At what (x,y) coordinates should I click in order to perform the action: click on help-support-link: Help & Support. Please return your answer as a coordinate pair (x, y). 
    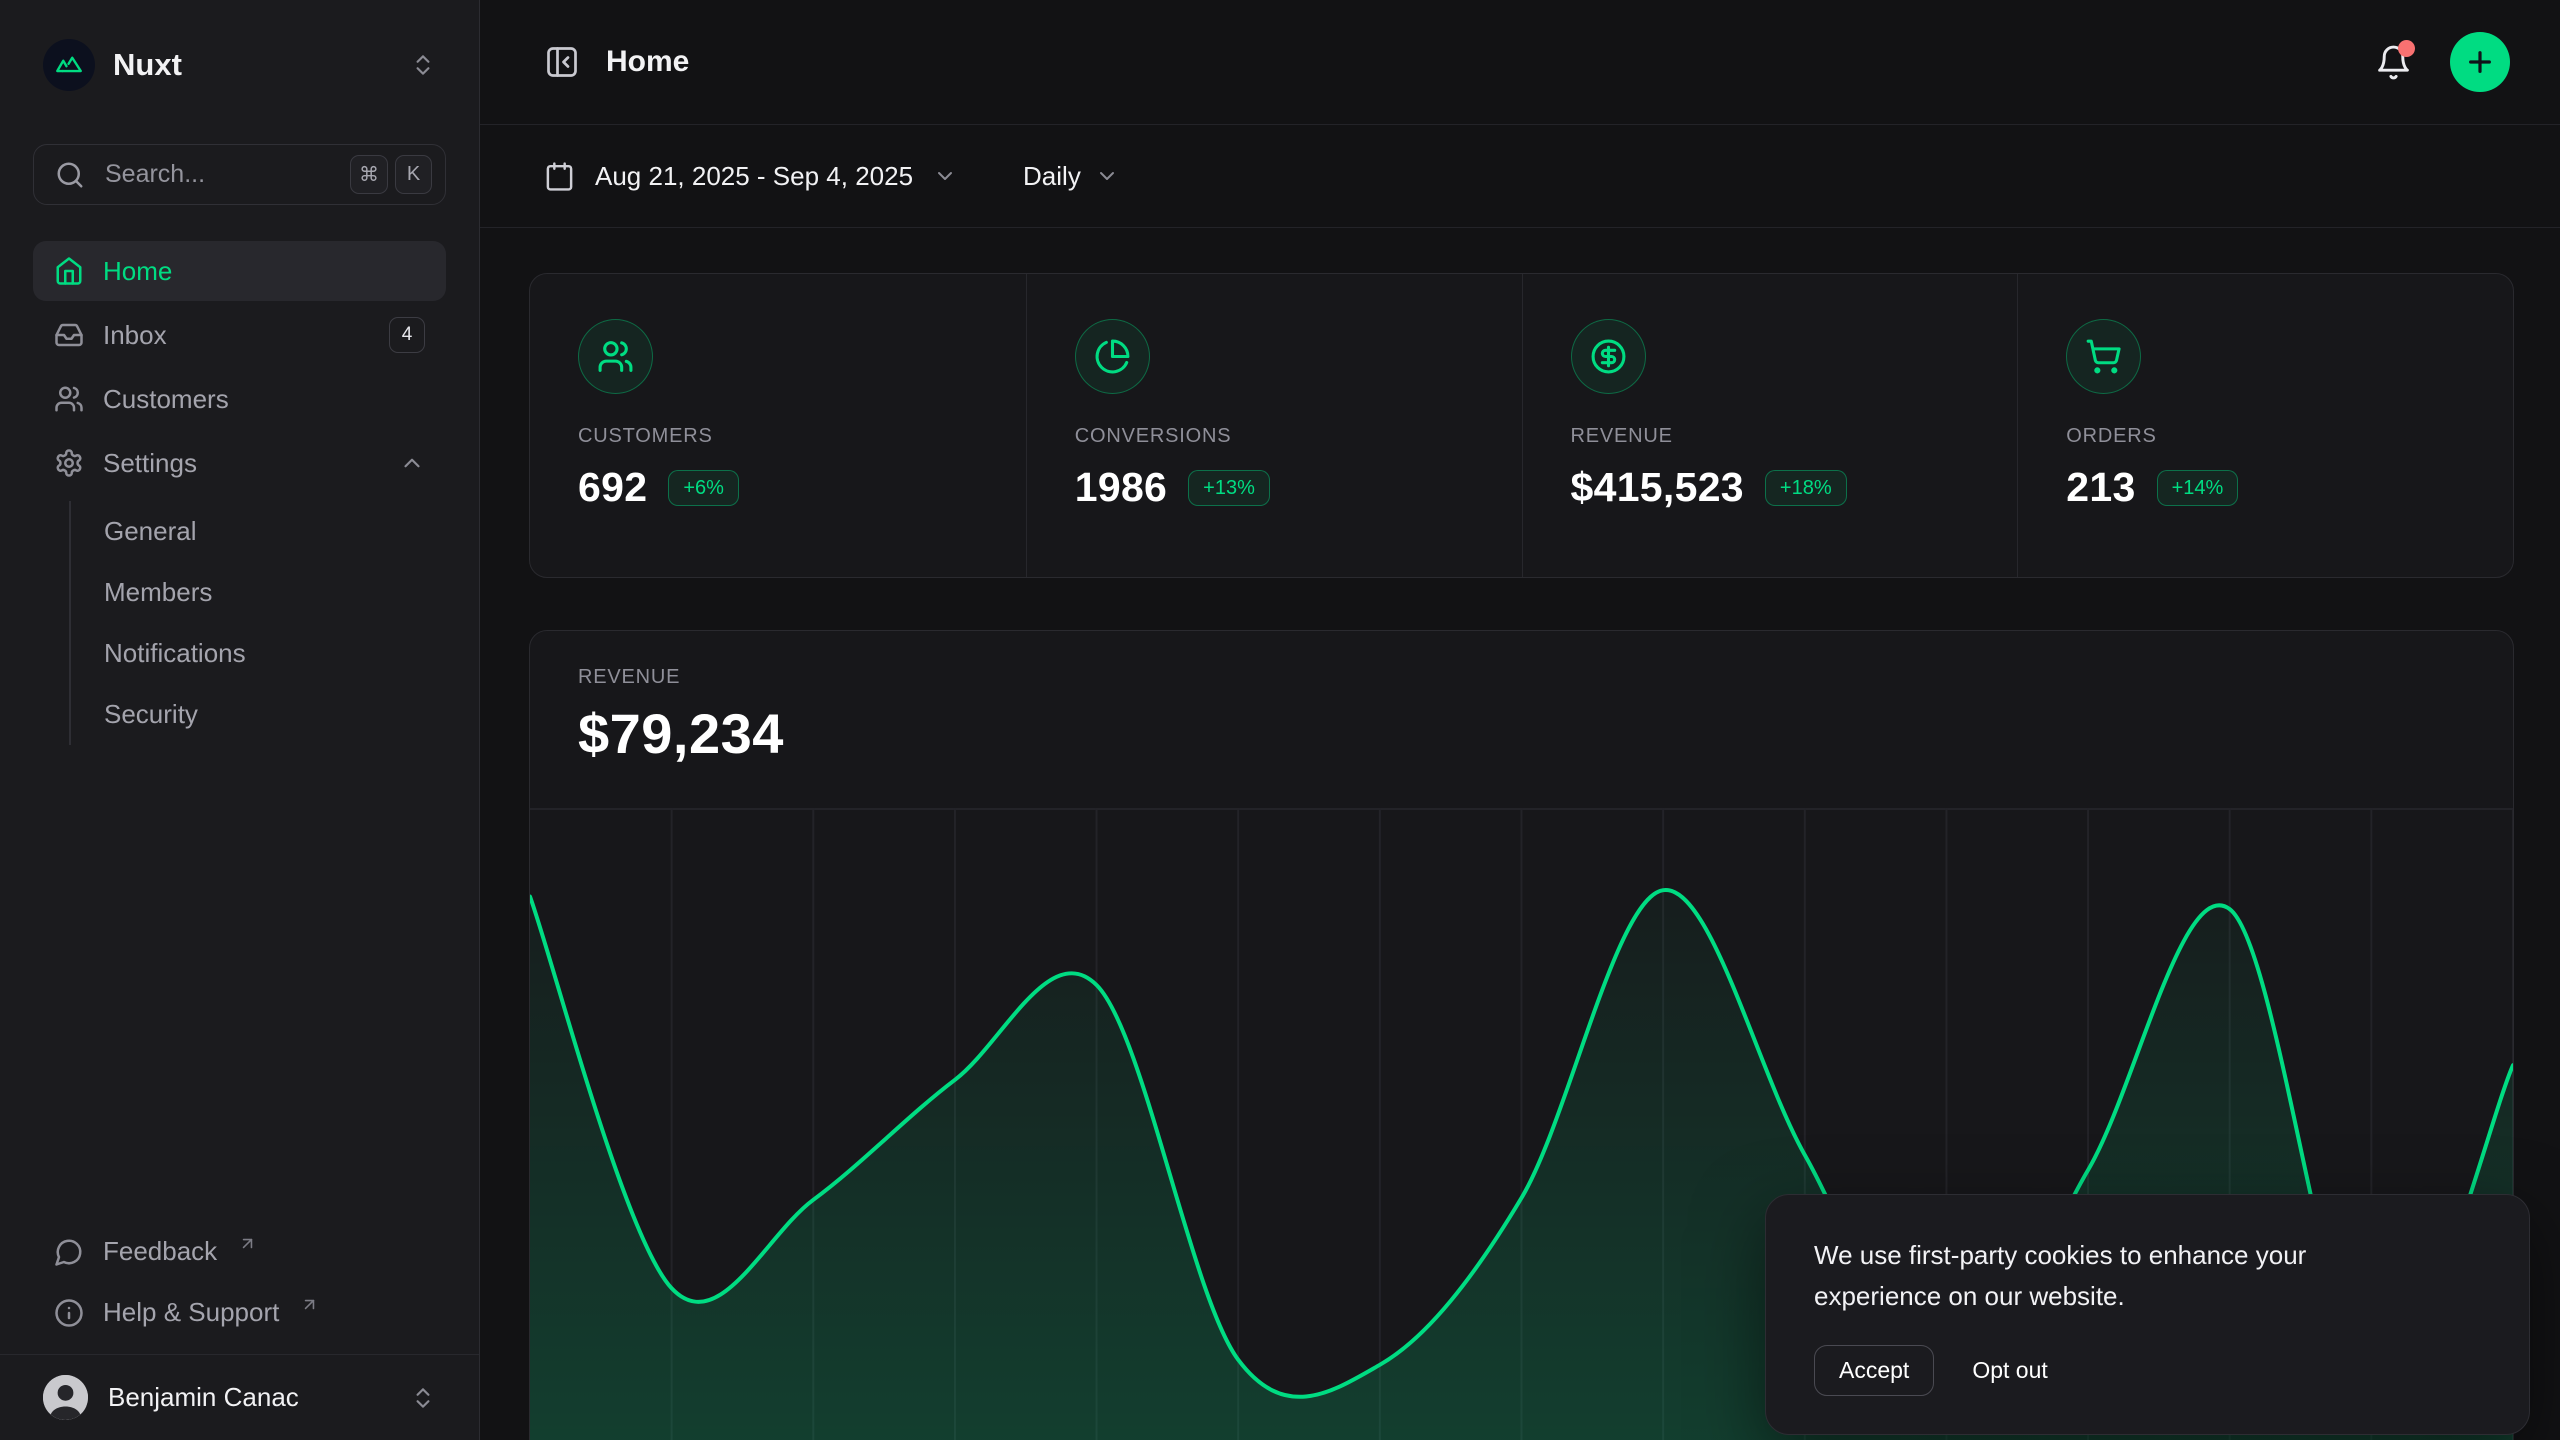
    Looking at the image, I should click on (239, 1312).